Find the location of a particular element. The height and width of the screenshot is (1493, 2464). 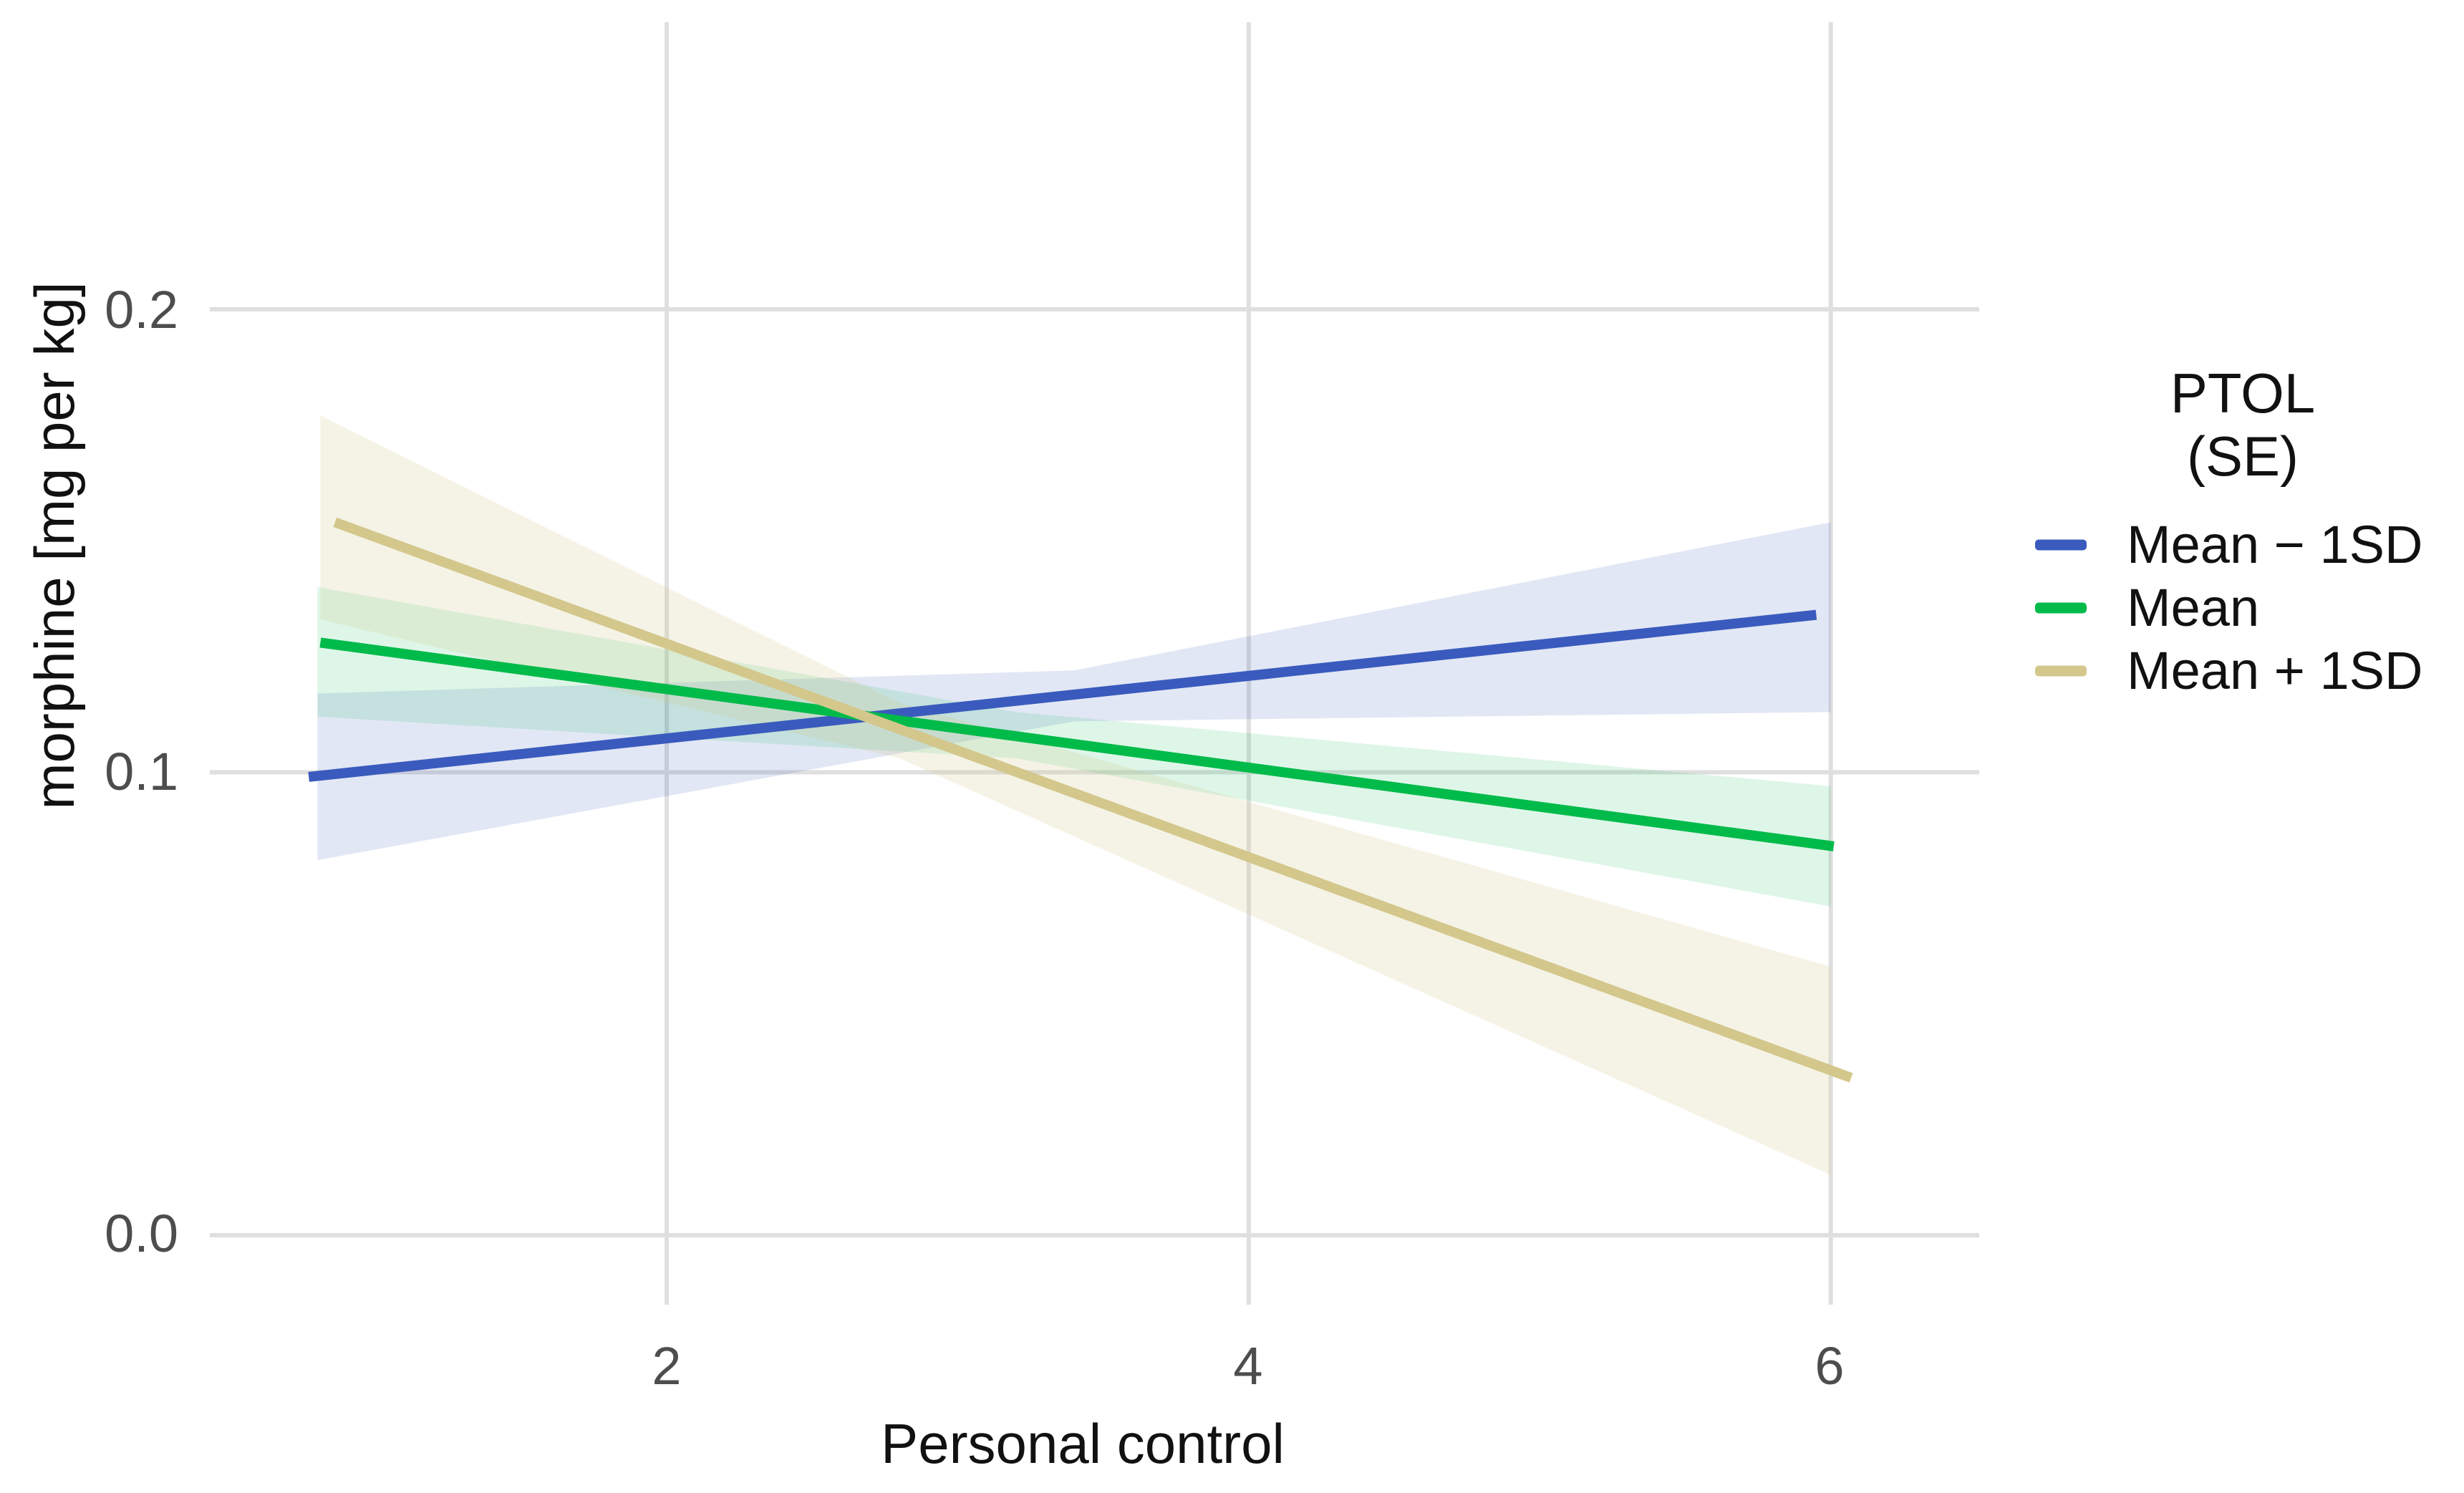

trend-line-Mean-−-1SD is located at coordinates (1062, 695).